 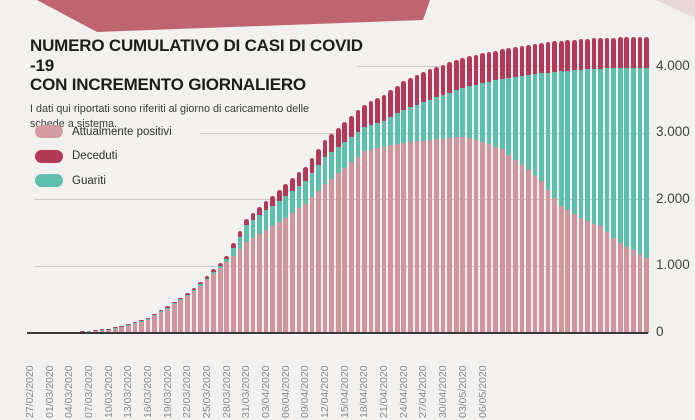 I want to click on x-axis-label: 18/04/2020, so click(x=364, y=391).